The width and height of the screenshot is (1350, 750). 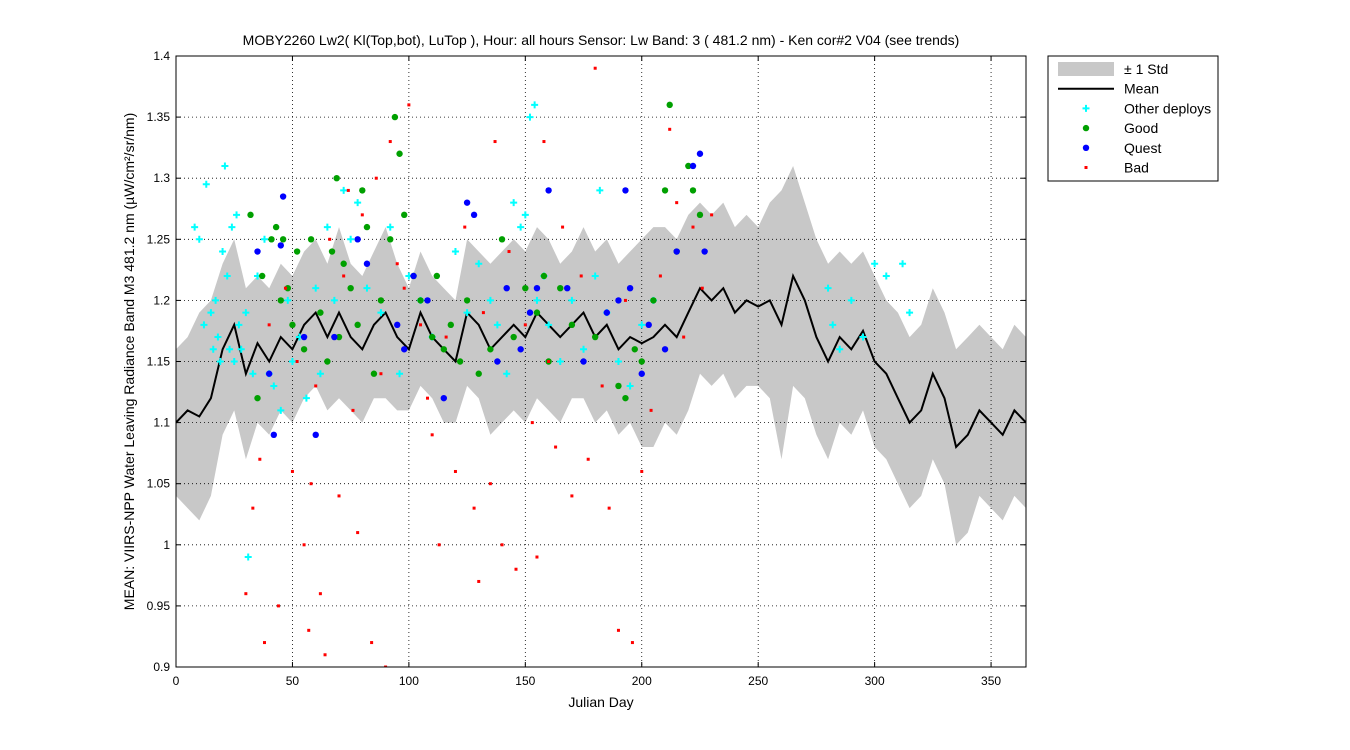 I want to click on legend-item-quest: Quest, so click(x=1121, y=148).